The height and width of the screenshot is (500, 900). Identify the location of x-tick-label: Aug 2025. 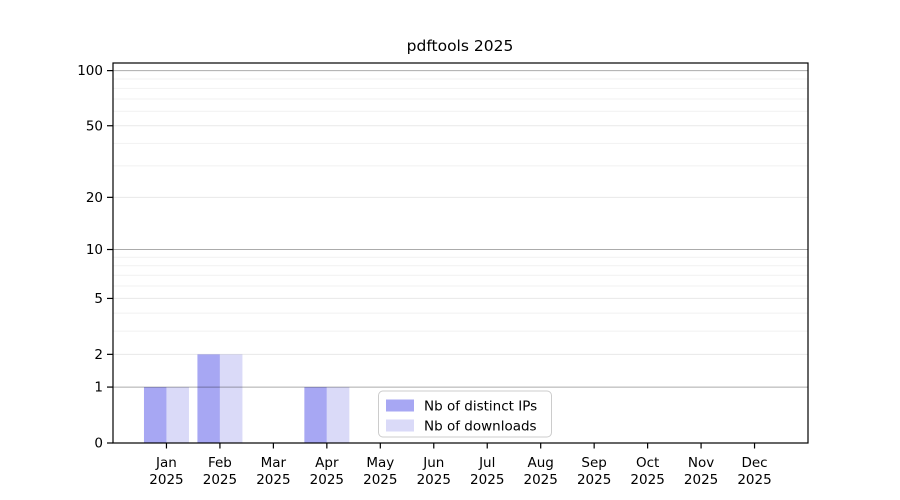
(541, 471).